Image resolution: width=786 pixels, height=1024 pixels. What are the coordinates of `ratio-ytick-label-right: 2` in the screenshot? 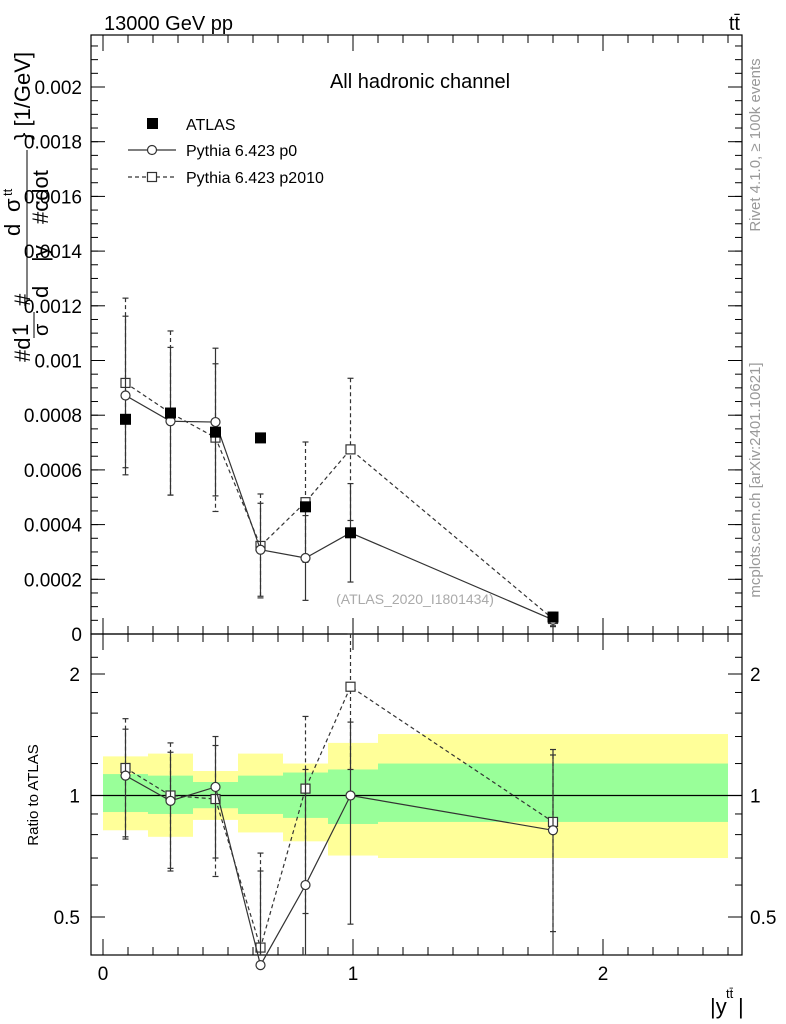 It's located at (755, 675).